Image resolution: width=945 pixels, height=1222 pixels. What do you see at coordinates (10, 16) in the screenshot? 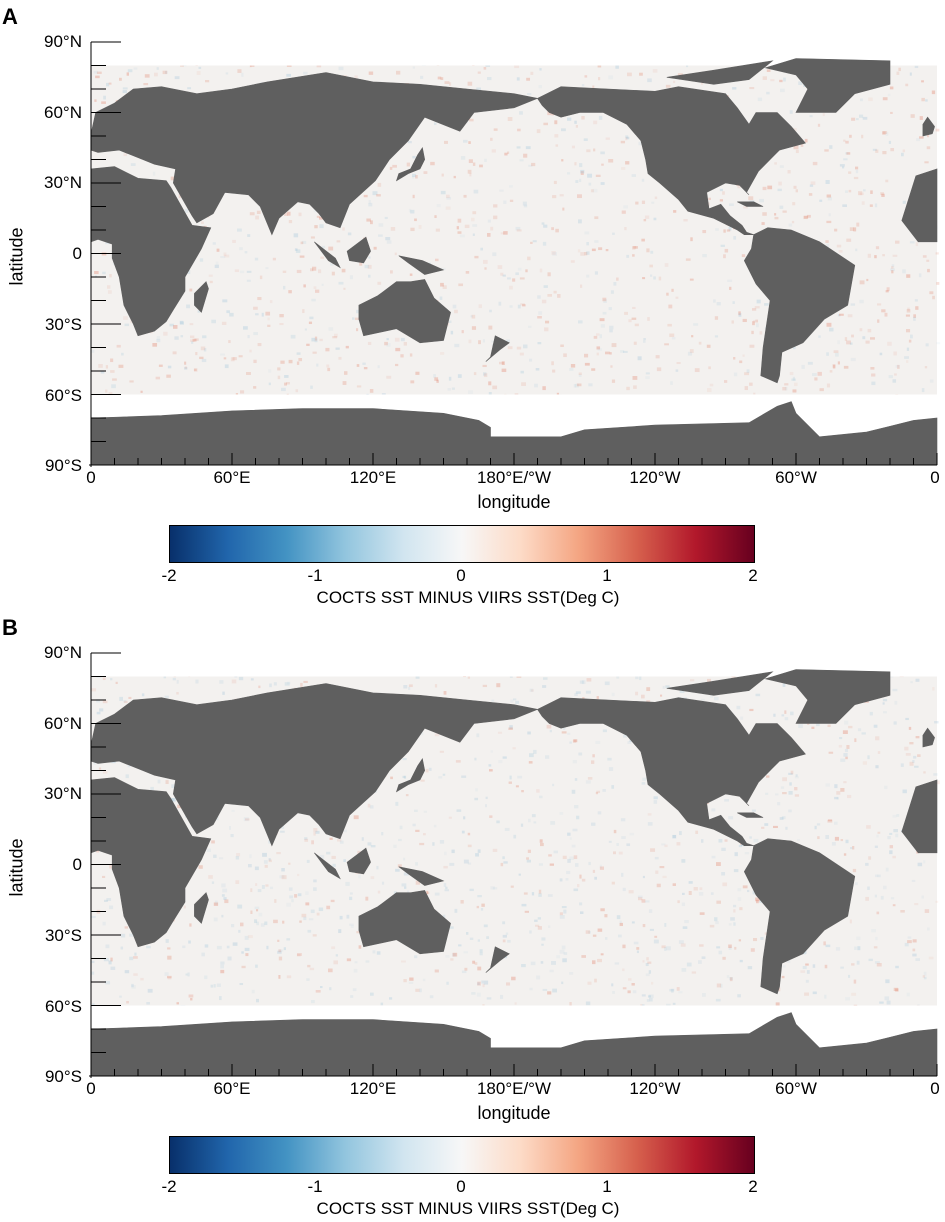
I see `panel-label: A` at bounding box center [10, 16].